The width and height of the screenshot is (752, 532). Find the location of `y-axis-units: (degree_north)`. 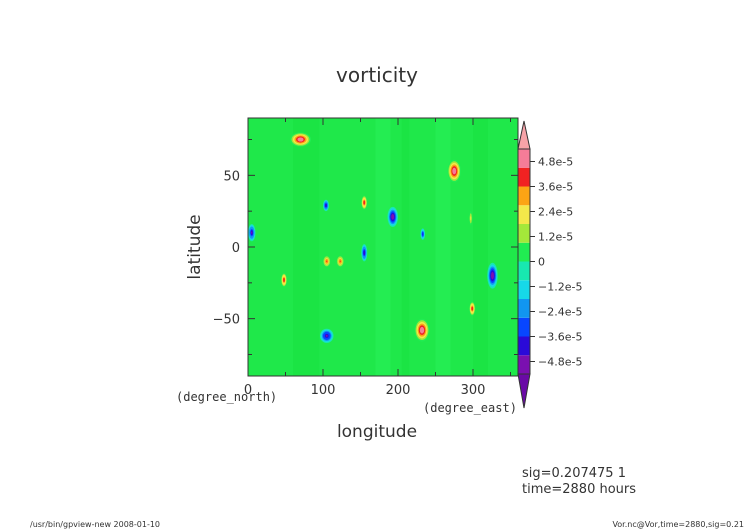

y-axis-units: (degree_north) is located at coordinates (226, 397).